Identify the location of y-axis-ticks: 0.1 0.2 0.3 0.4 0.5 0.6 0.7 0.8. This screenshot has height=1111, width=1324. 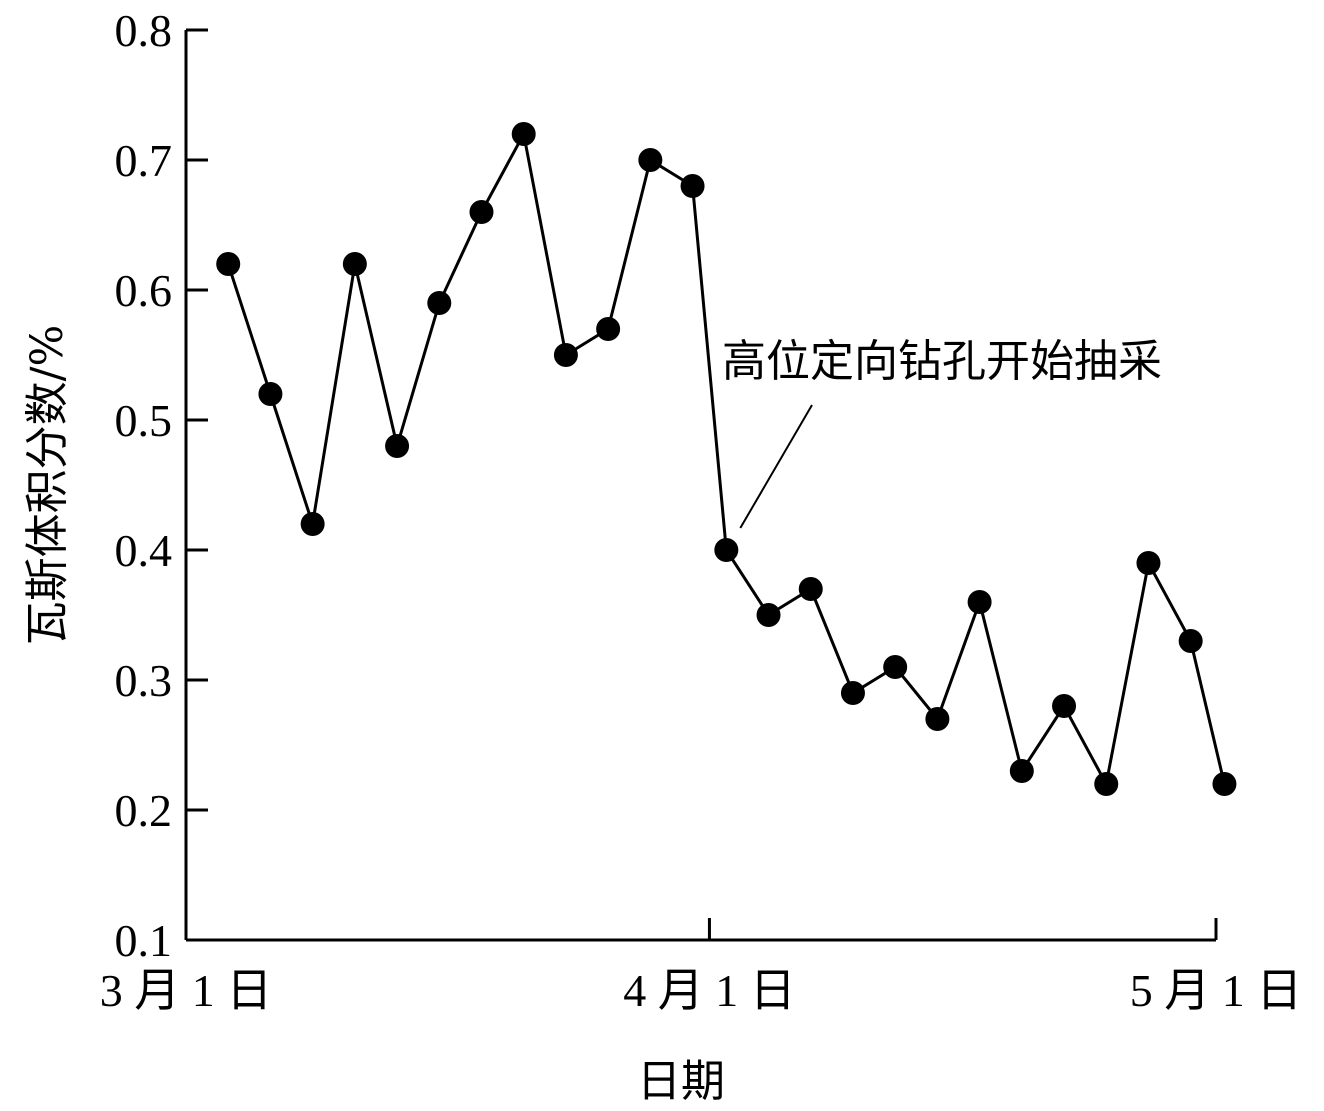
(161, 485).